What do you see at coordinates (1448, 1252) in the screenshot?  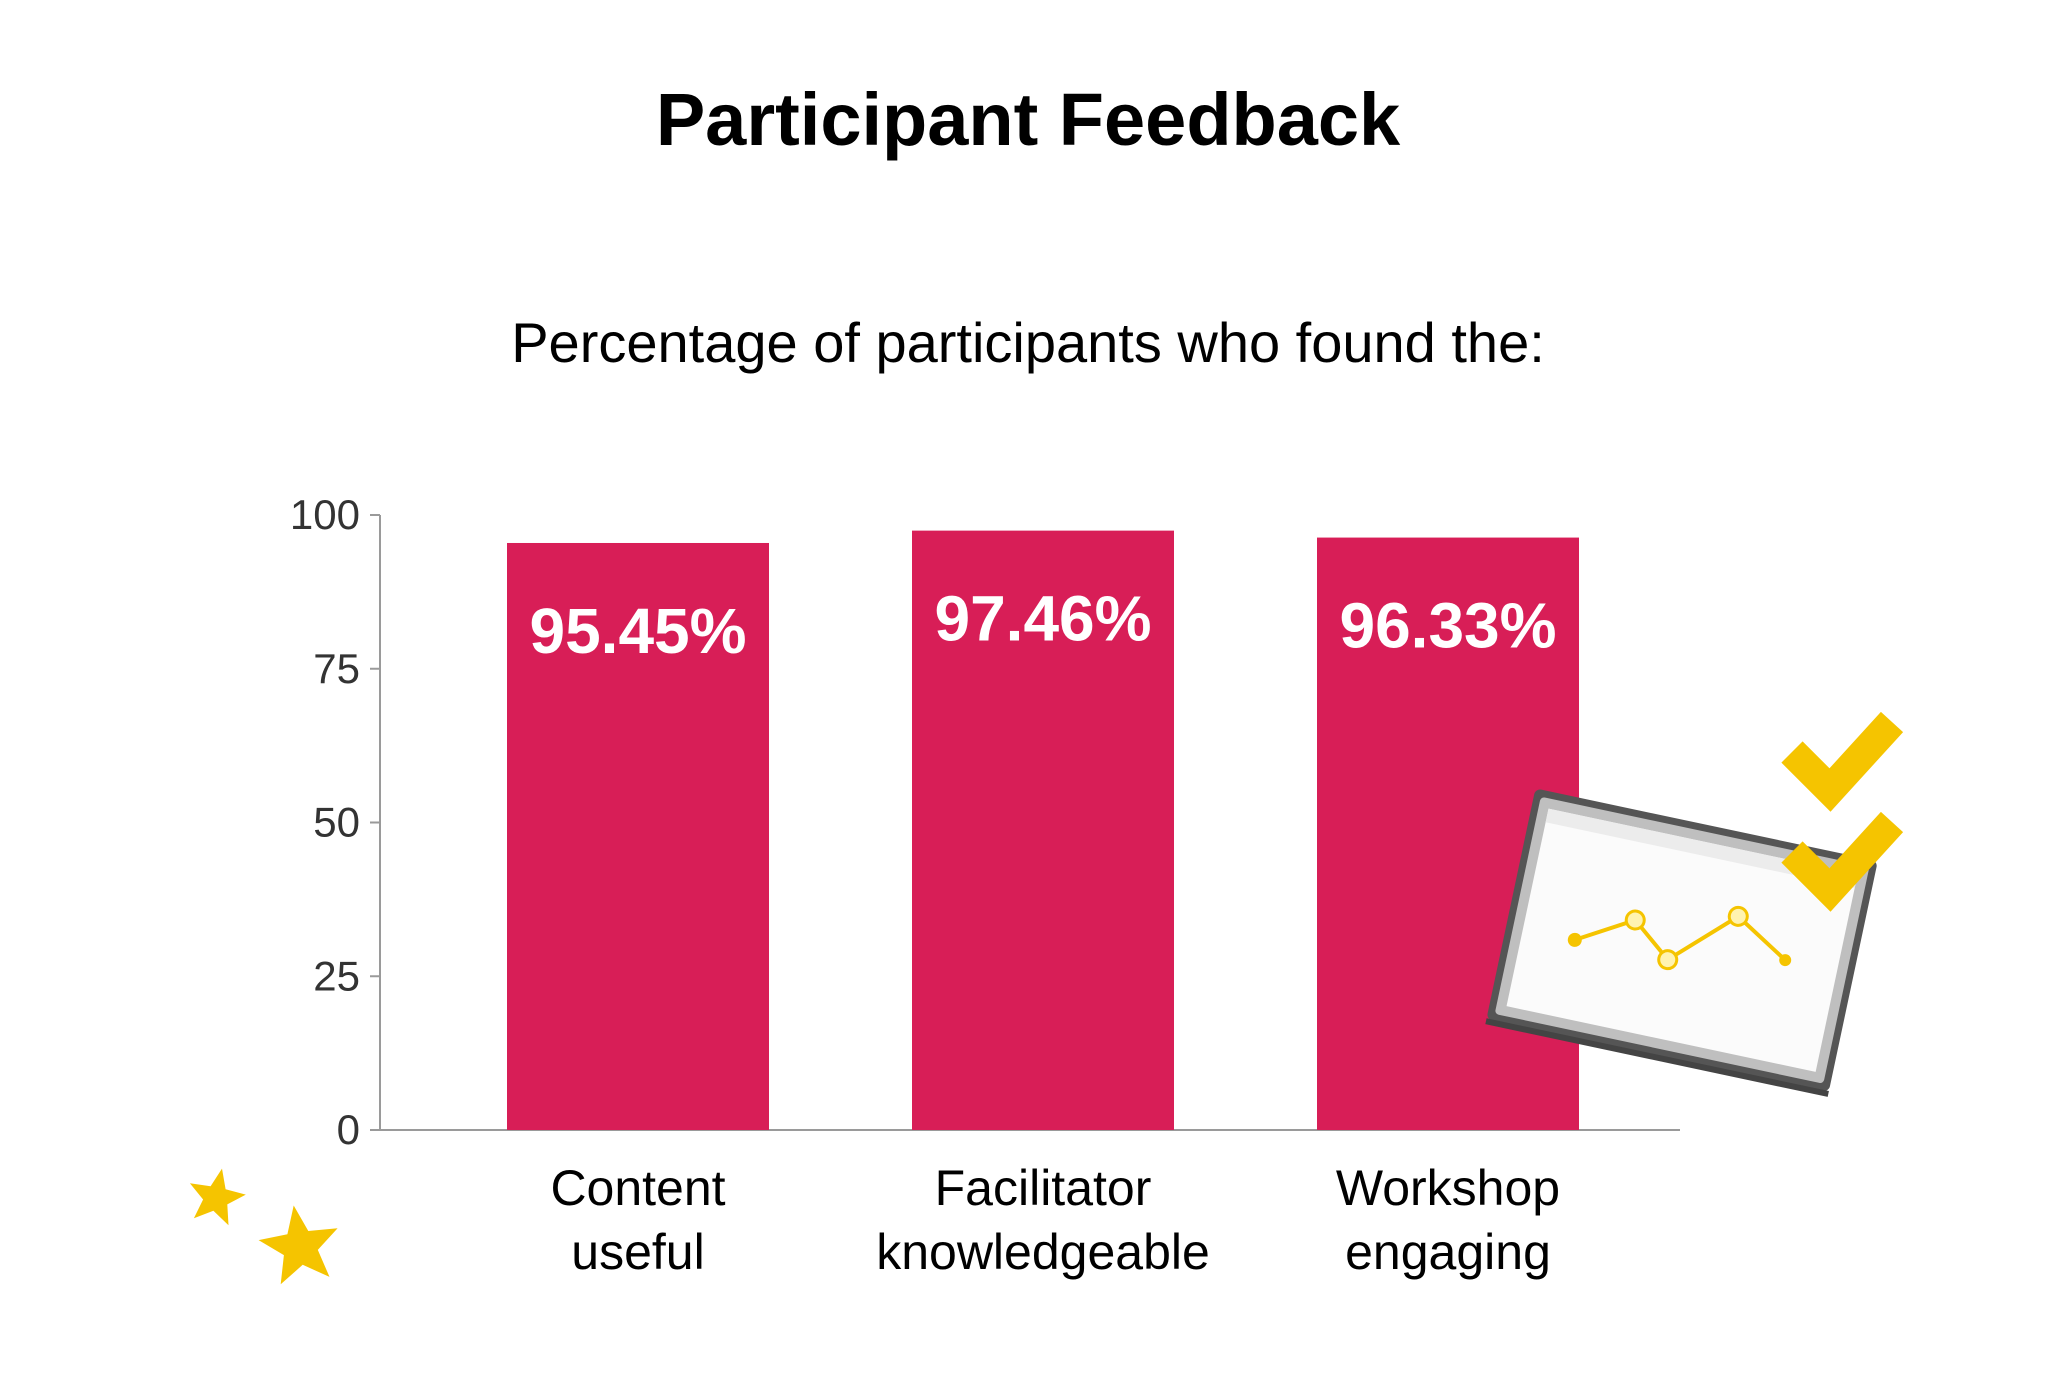 I see `category-label: engaging` at bounding box center [1448, 1252].